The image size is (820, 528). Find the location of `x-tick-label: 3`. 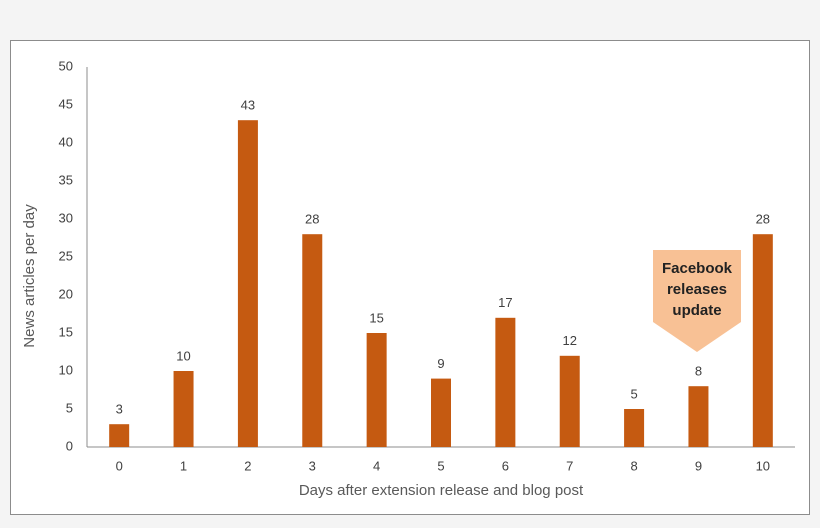

x-tick-label: 3 is located at coordinates (312, 465).